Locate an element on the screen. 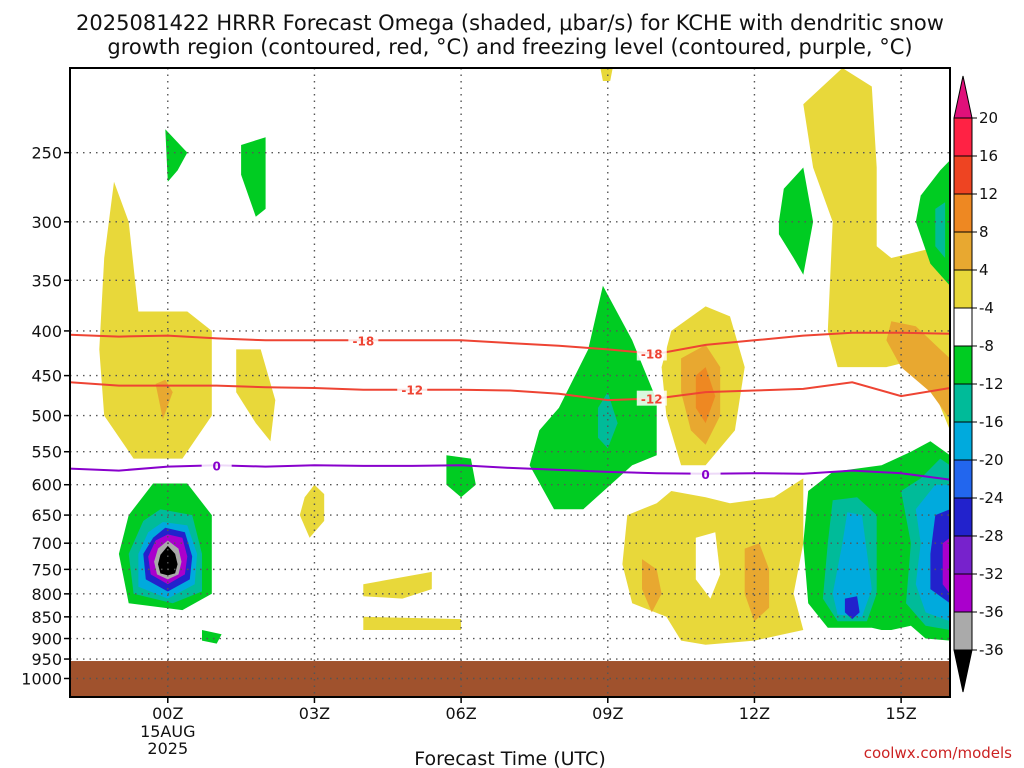  x-tick-label-00Z: 00Z is located at coordinates (167, 713).